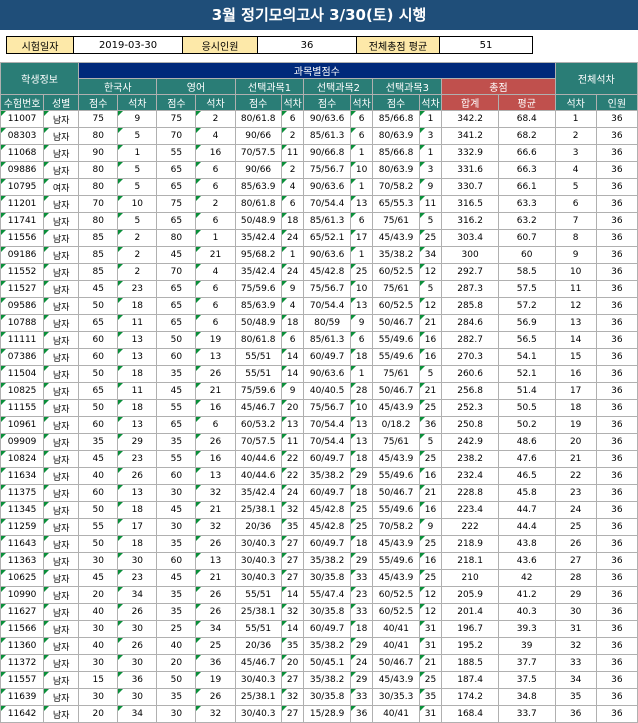 This screenshot has height=723, width=638. What do you see at coordinates (396, 374) in the screenshot?
I see `elective3-score-cell: 75/61` at bounding box center [396, 374].